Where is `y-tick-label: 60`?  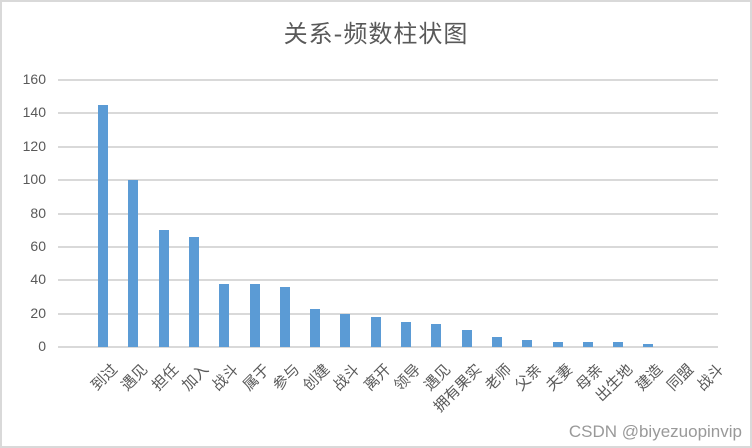 y-tick-label: 60 is located at coordinates (38, 245).